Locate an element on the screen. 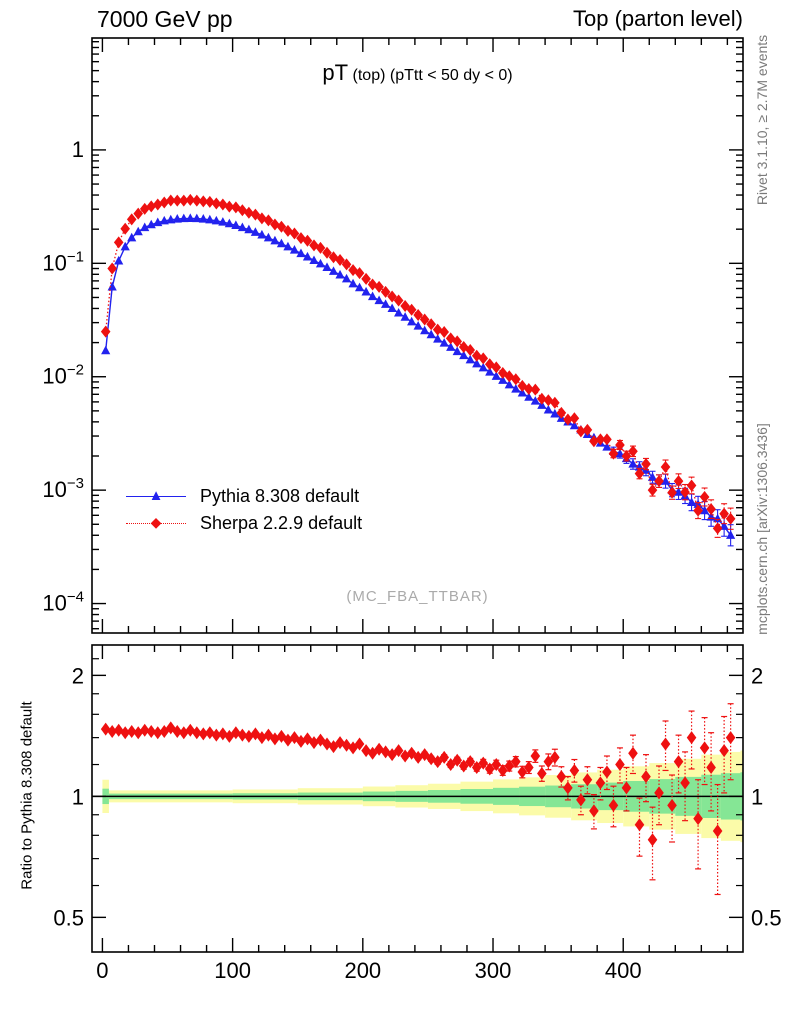 This screenshot has width=786, height=1024. svg-text: 10⁻¹ is located at coordinates (63, 261).